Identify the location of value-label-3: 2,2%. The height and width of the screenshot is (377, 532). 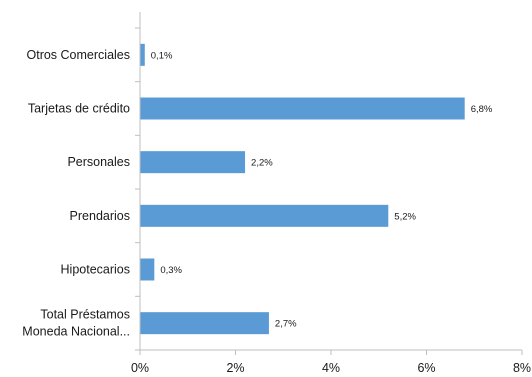
(262, 163).